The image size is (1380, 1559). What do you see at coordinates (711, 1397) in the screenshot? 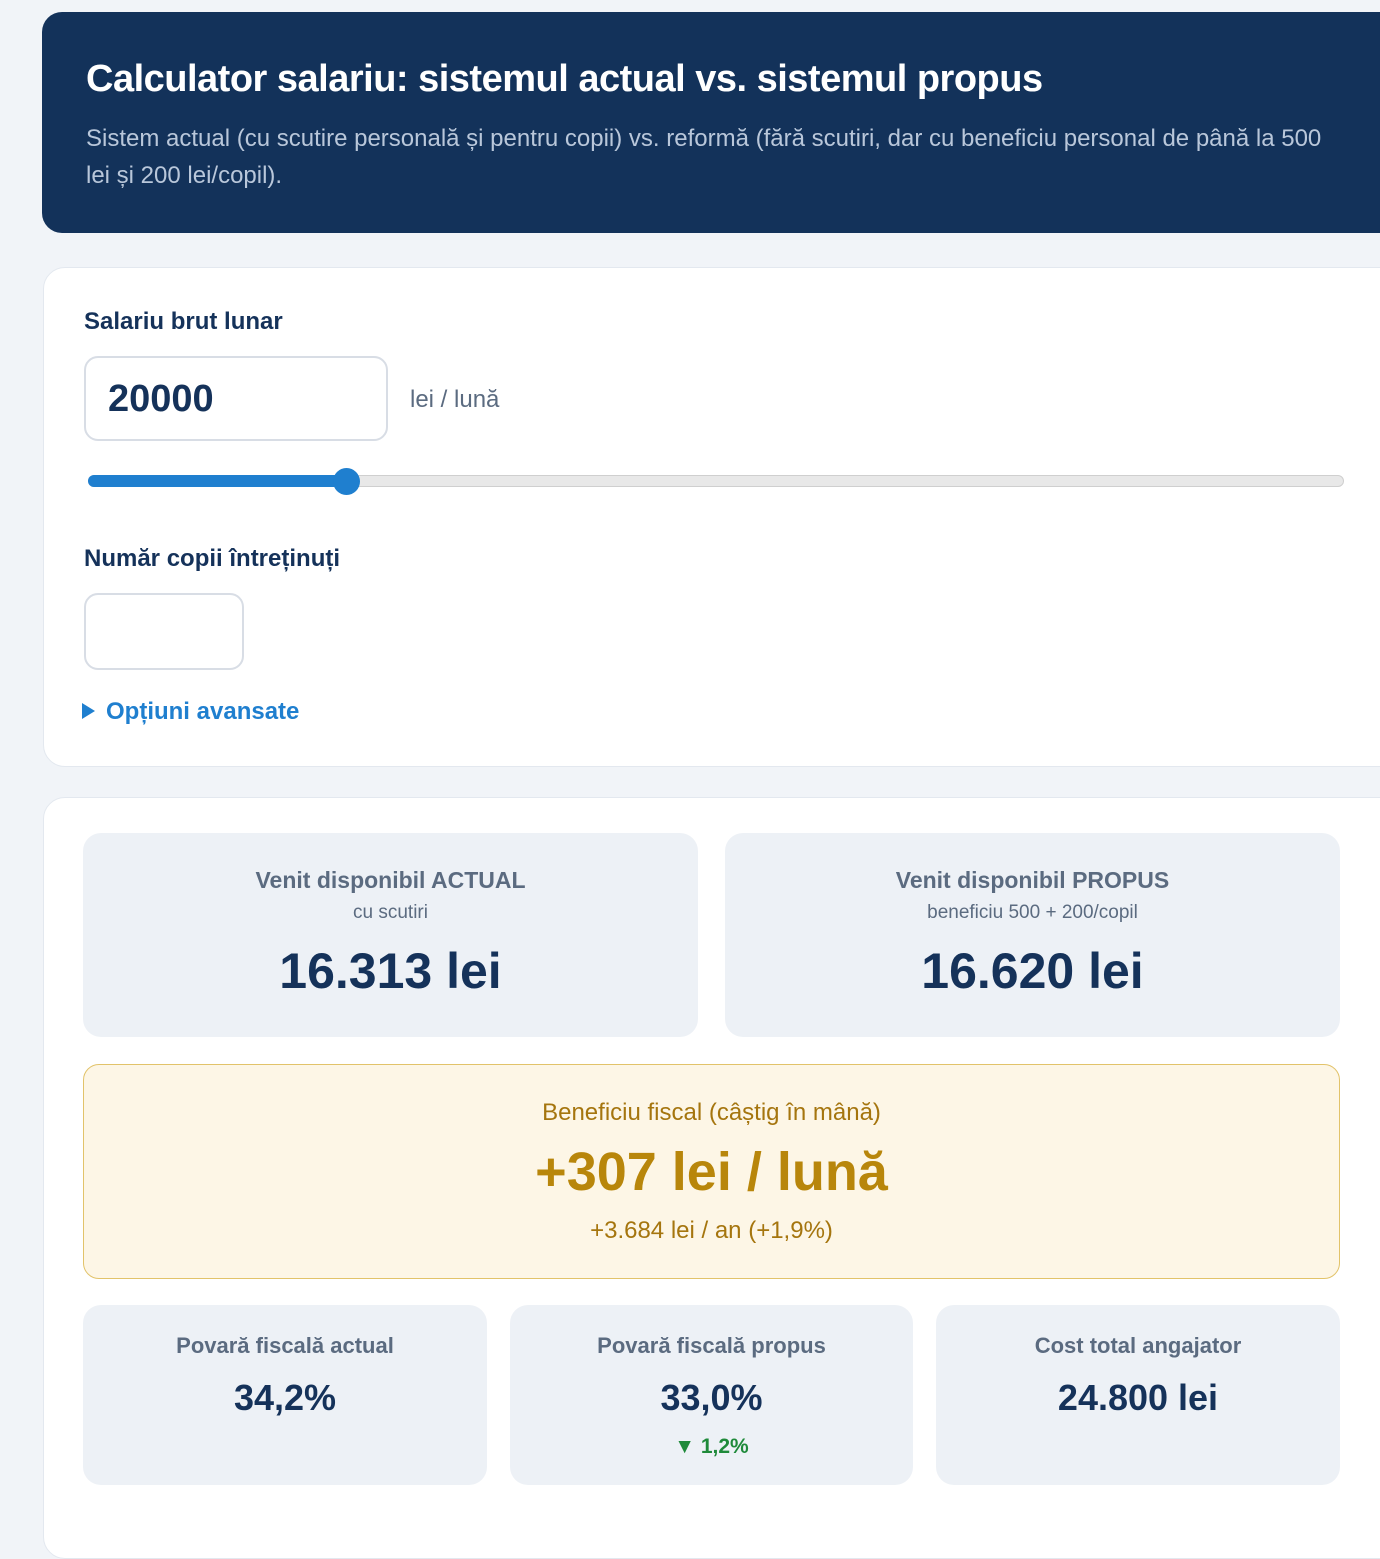
I see `stat-value: 33,0%` at bounding box center [711, 1397].